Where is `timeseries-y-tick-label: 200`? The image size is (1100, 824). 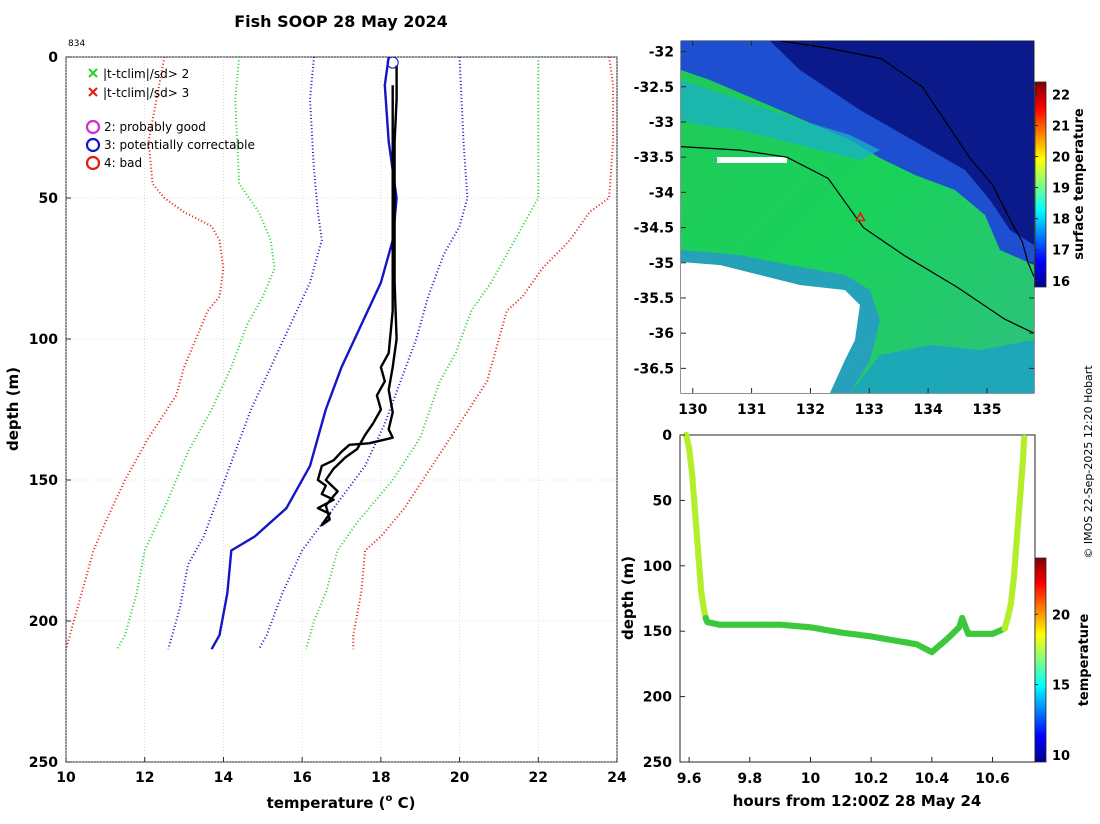
timeseries-y-tick-label: 200 is located at coordinates (657, 698).